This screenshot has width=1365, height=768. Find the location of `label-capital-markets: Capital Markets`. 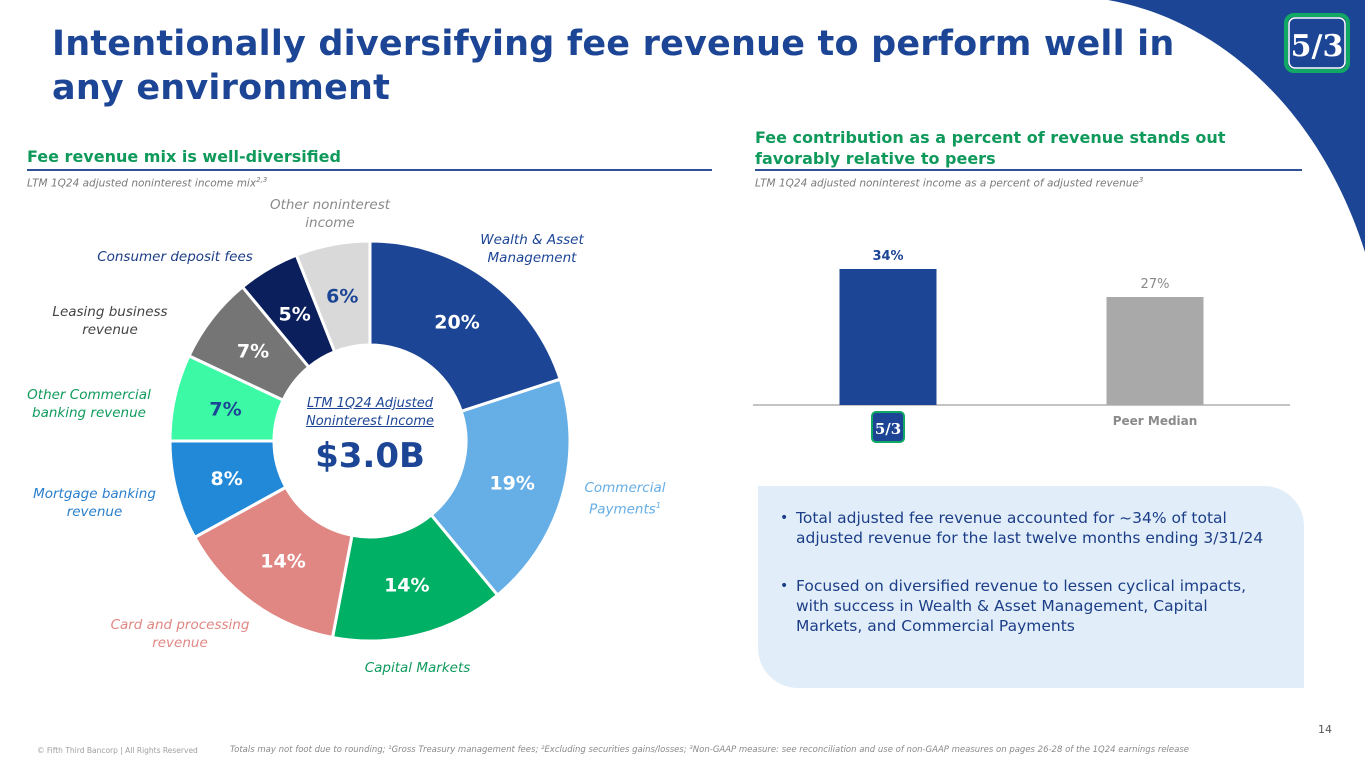

label-capital-markets: Capital Markets is located at coordinates (417, 668).